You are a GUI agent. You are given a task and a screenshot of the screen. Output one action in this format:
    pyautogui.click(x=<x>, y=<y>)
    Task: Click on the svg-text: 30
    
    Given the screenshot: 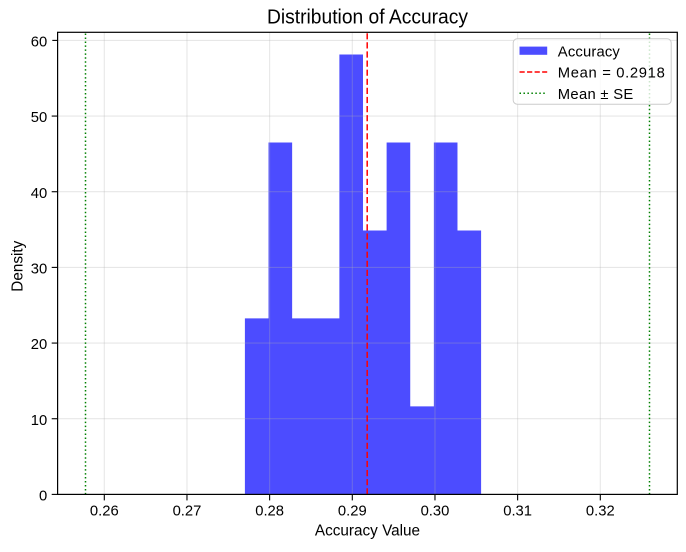 What is the action you would take?
    pyautogui.click(x=39, y=270)
    